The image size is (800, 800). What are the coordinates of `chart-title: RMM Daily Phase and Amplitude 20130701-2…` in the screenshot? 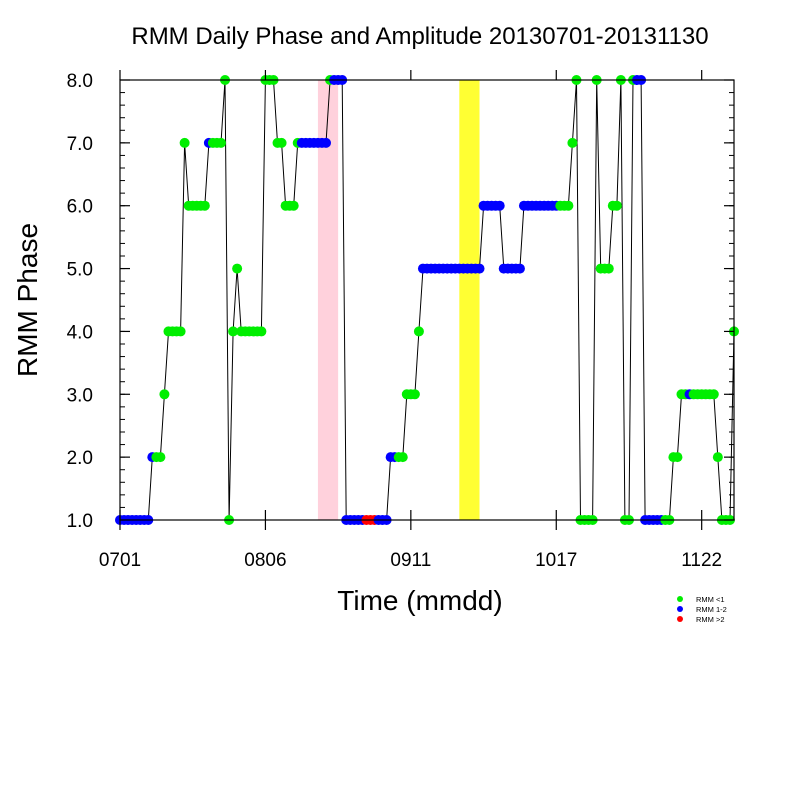 It's located at (419, 36).